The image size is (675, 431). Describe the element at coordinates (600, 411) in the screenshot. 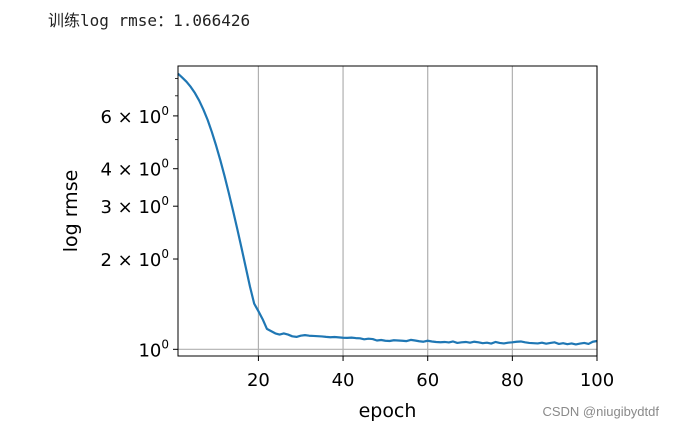

I see `watermark: CSDN @niugibydtdf` at that location.